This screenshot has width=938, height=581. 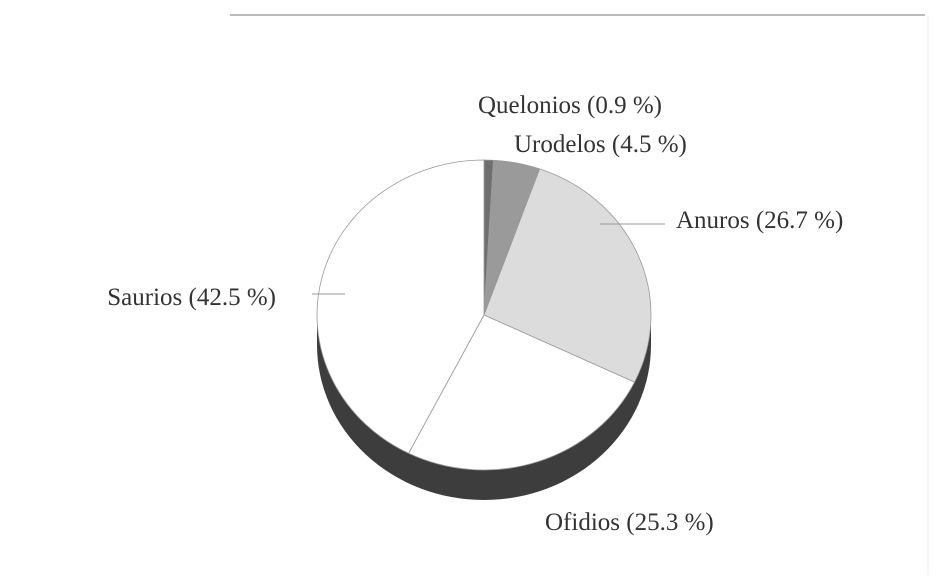 I want to click on leader-line, so click(x=502, y=175).